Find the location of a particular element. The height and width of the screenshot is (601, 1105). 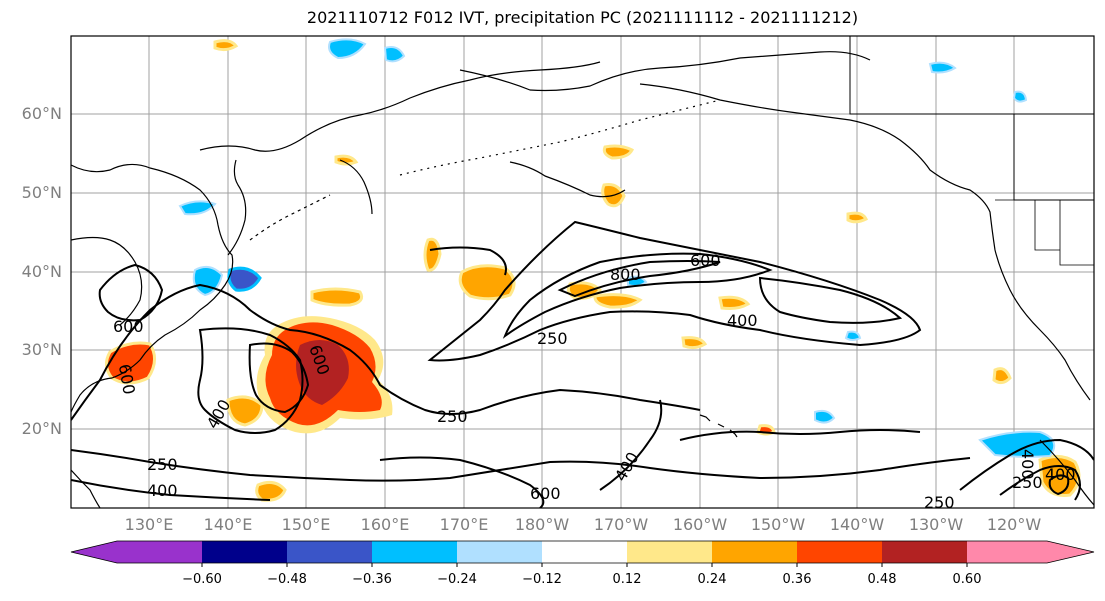

colorbar-tick: −0.24 is located at coordinates (457, 579).